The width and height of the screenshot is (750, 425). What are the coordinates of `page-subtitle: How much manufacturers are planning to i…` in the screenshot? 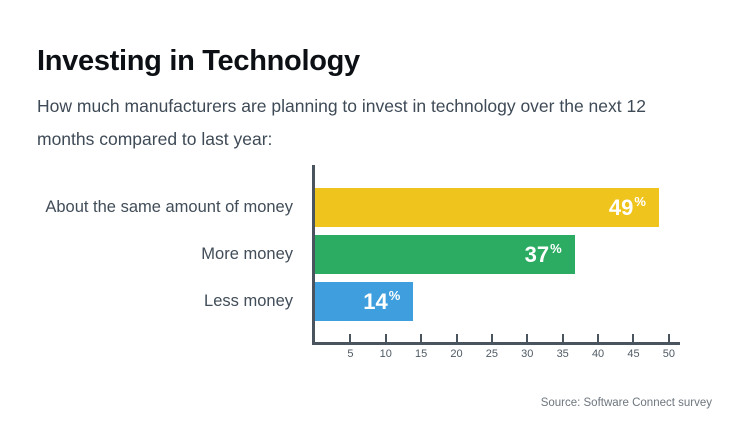 It's located at (341, 122).